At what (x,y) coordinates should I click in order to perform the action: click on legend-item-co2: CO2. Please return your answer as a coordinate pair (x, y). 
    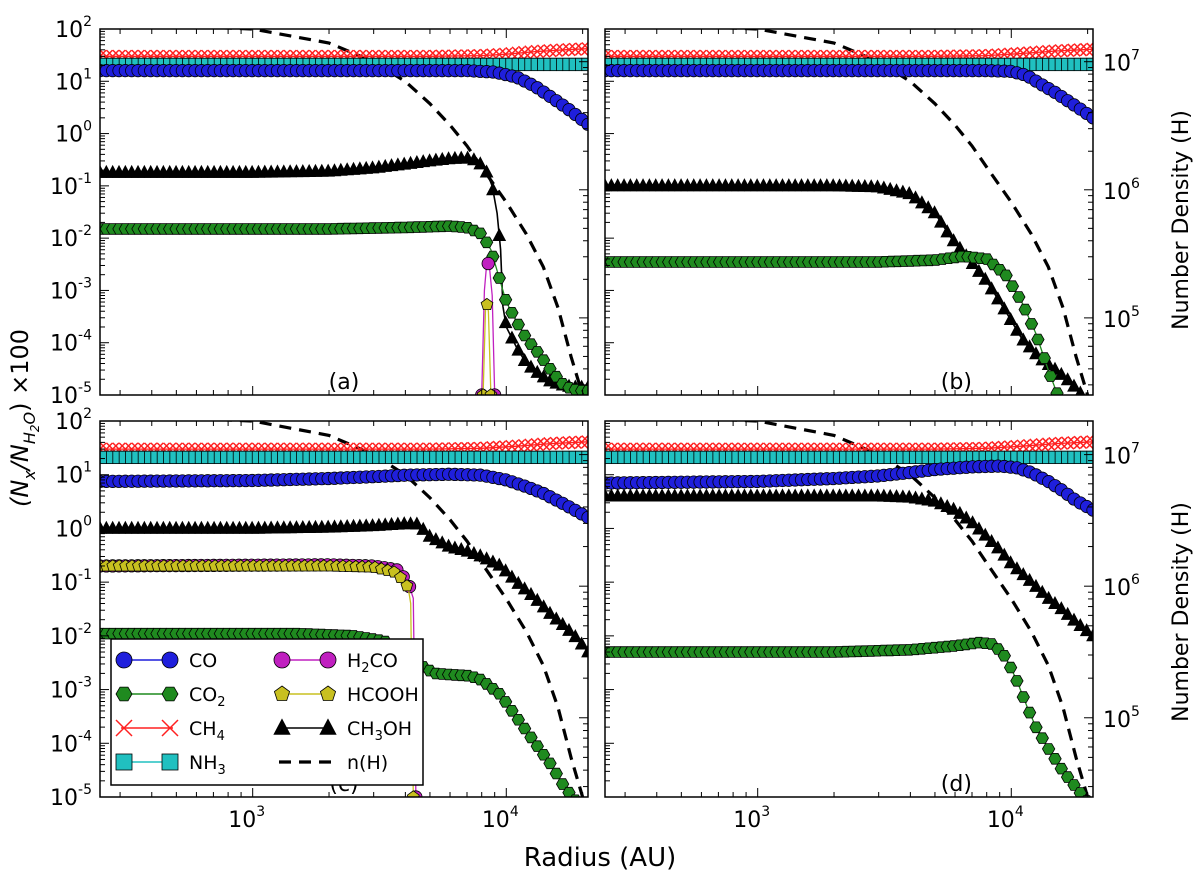
    Looking at the image, I should click on (170, 697).